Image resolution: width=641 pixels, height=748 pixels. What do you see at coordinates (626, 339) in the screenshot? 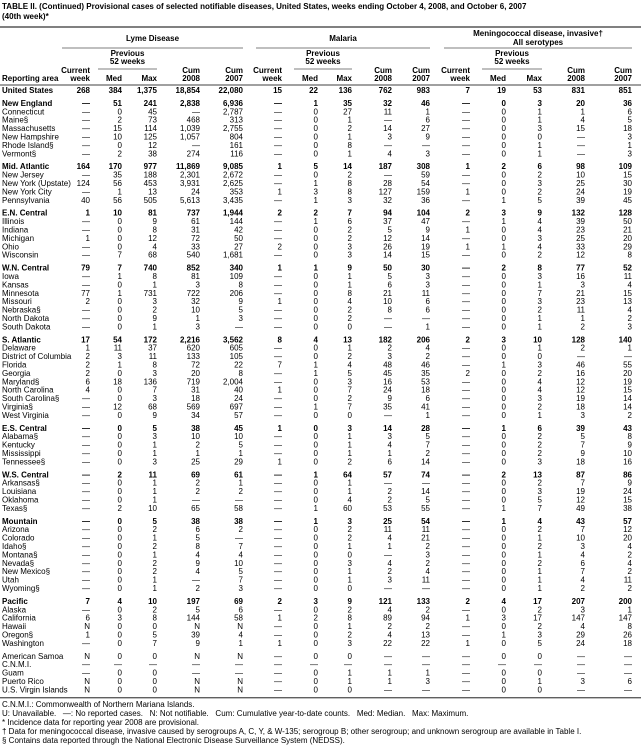
I see `cell: 140` at bounding box center [626, 339].